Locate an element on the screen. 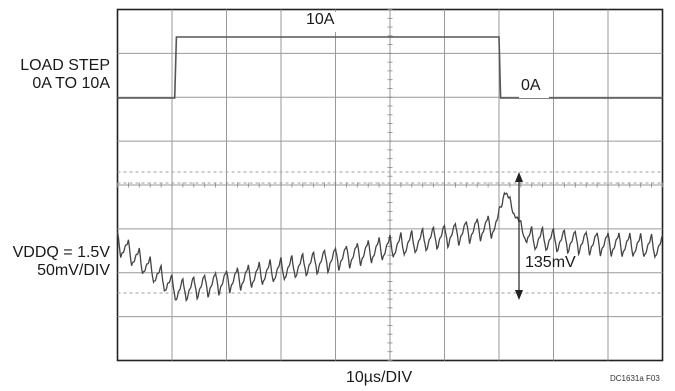  peak-to-peak-marker is located at coordinates (519, 236).